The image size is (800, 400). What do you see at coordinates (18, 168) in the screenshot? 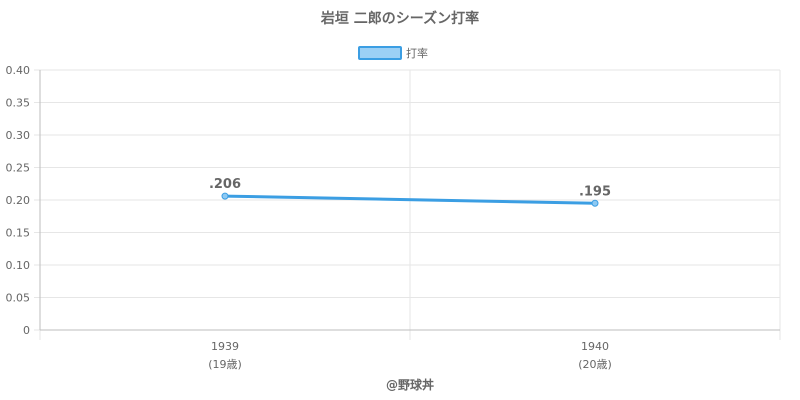
I see `y-tick-label: 0.25` at bounding box center [18, 168].